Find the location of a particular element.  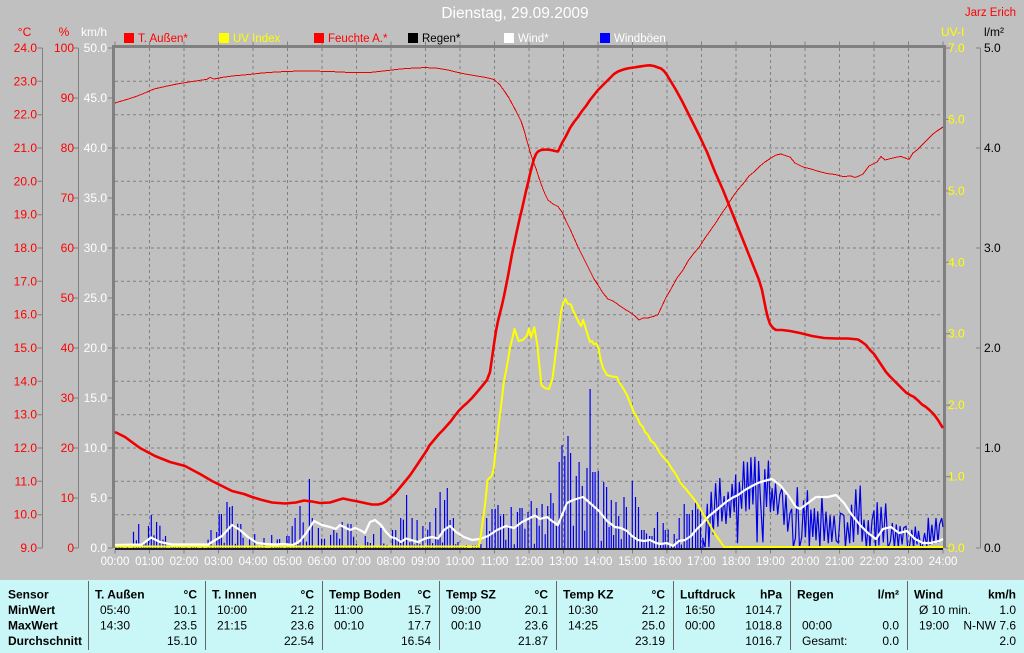

svg-text: 50.0 is located at coordinates (96, 48).